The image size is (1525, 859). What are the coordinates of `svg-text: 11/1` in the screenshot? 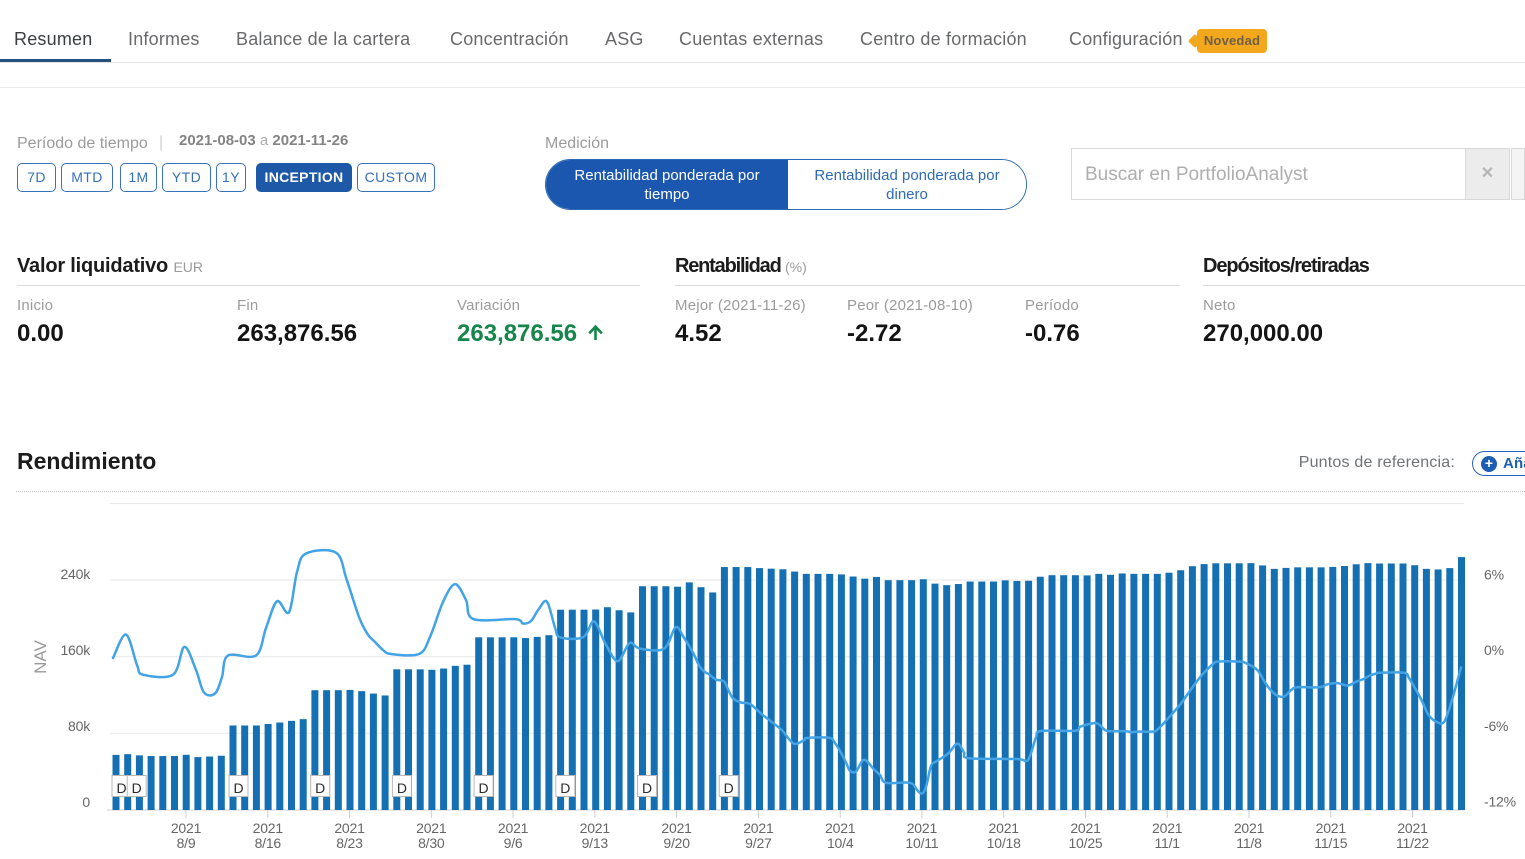 It's located at (1167, 843).